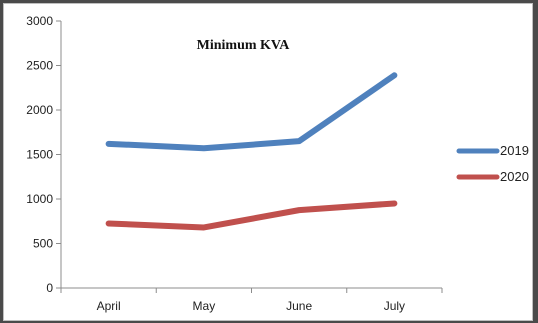 This screenshot has width=538, height=323. Describe the element at coordinates (299, 306) in the screenshot. I see `x-tick-label: June` at that location.